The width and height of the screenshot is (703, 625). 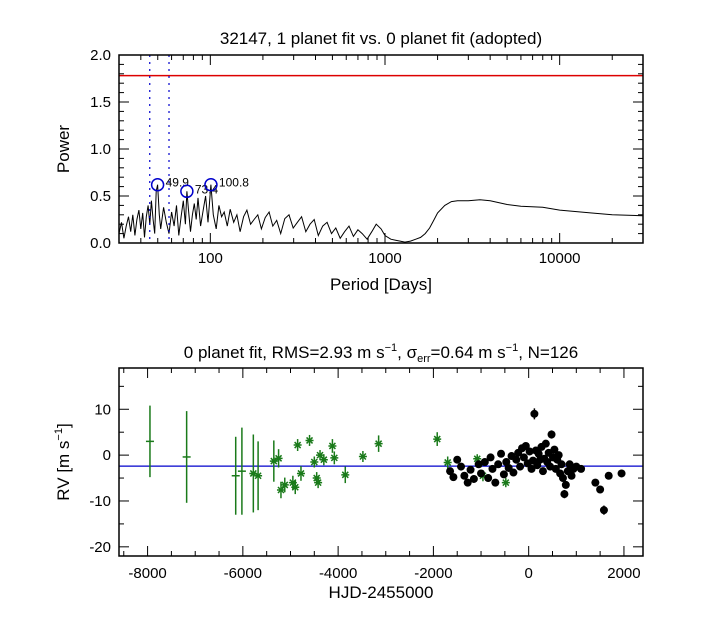 I want to click on rv-title-part-e: =0.64 m s, so click(x=468, y=352).